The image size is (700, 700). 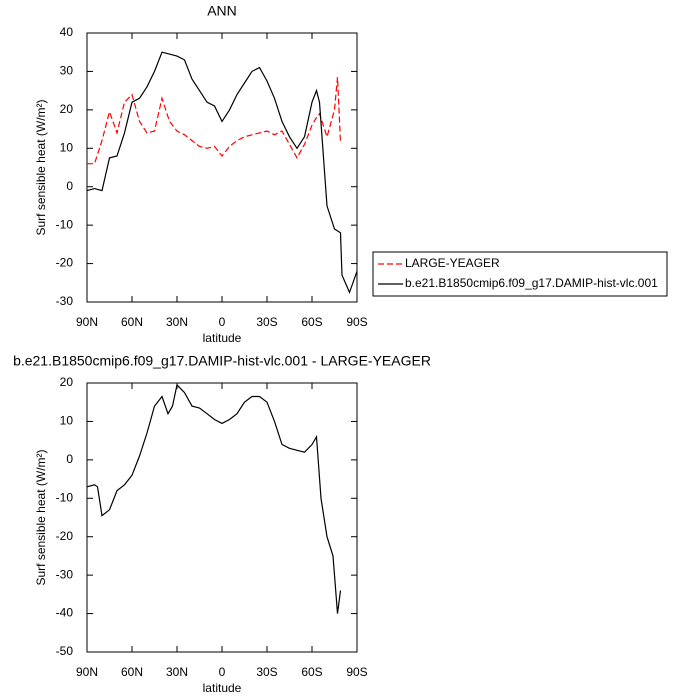 What do you see at coordinates (65, 651) in the screenshot?
I see `y-tick-label: -50` at bounding box center [65, 651].